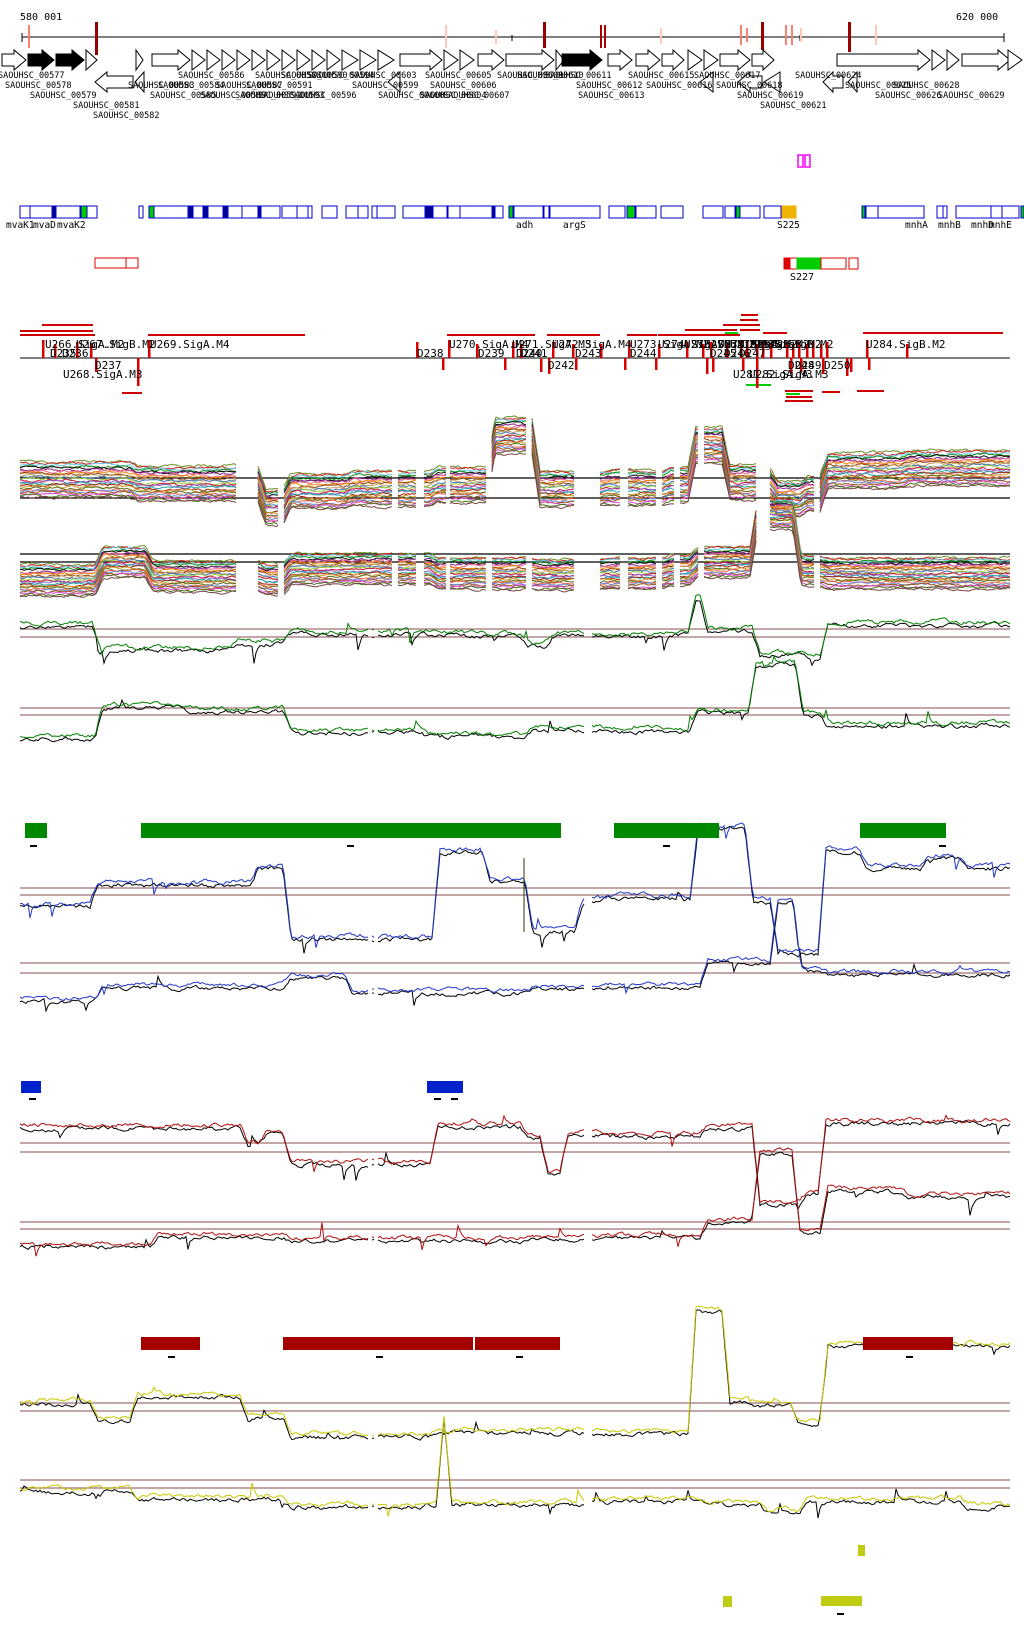 The image size is (1024, 1640). What do you see at coordinates (808, 263) in the screenshot?
I see `s227-green-segment` at bounding box center [808, 263].